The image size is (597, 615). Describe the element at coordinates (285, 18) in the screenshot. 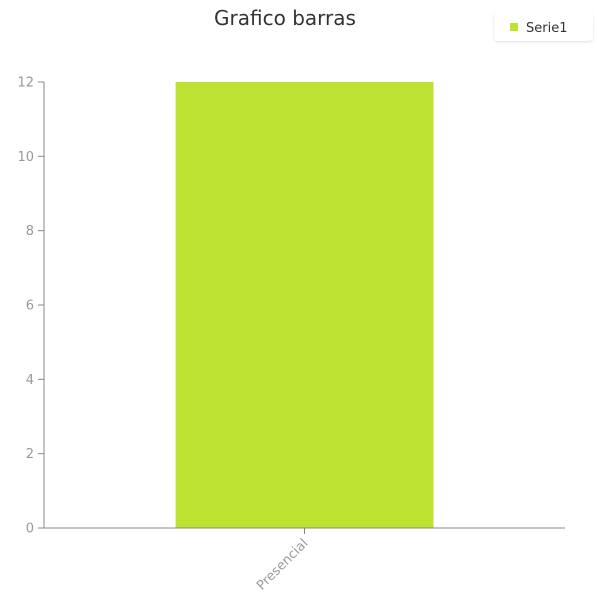

I see `chart-title: Grafico barras` at that location.